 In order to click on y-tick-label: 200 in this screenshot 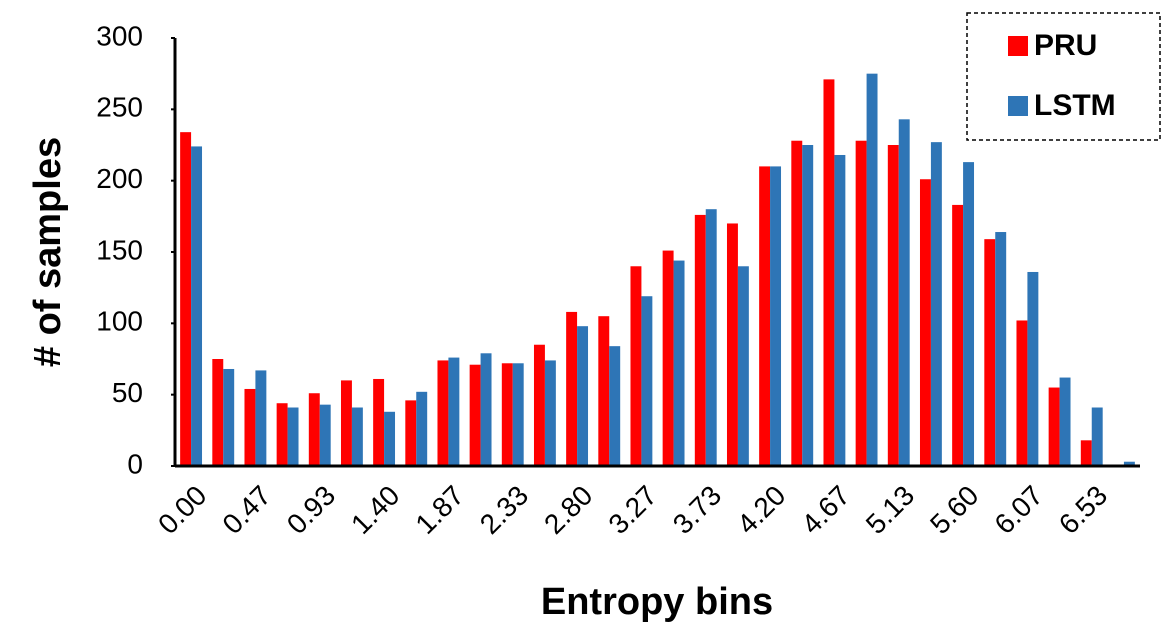, I will do `click(119, 178)`.